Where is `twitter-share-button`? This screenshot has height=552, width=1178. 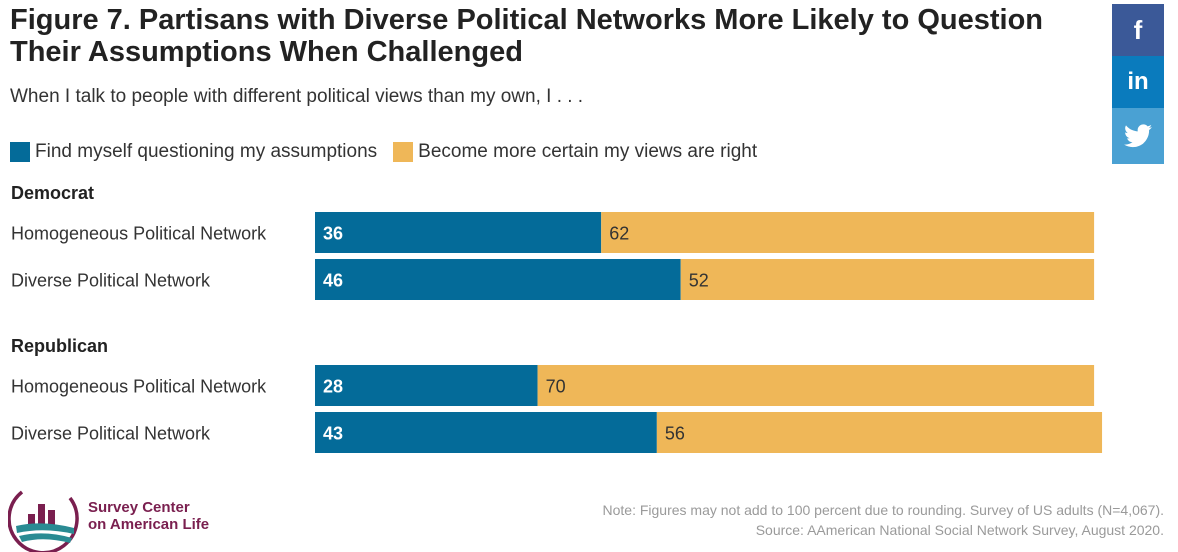 twitter-share-button is located at coordinates (1138, 136).